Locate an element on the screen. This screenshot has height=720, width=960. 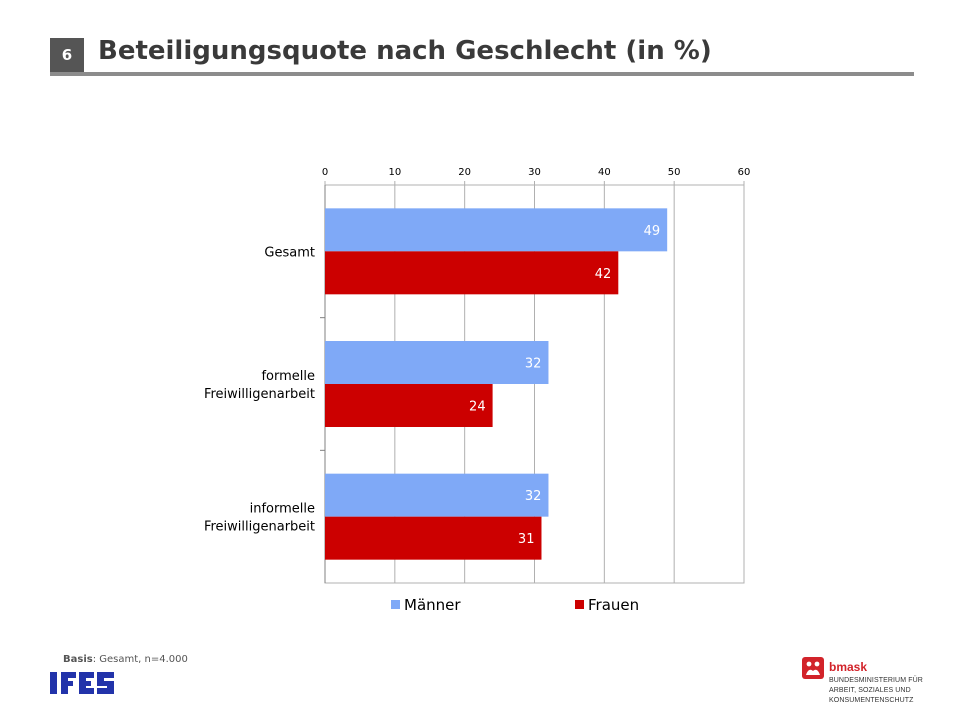
category-label: informelle is located at coordinates (282, 509).